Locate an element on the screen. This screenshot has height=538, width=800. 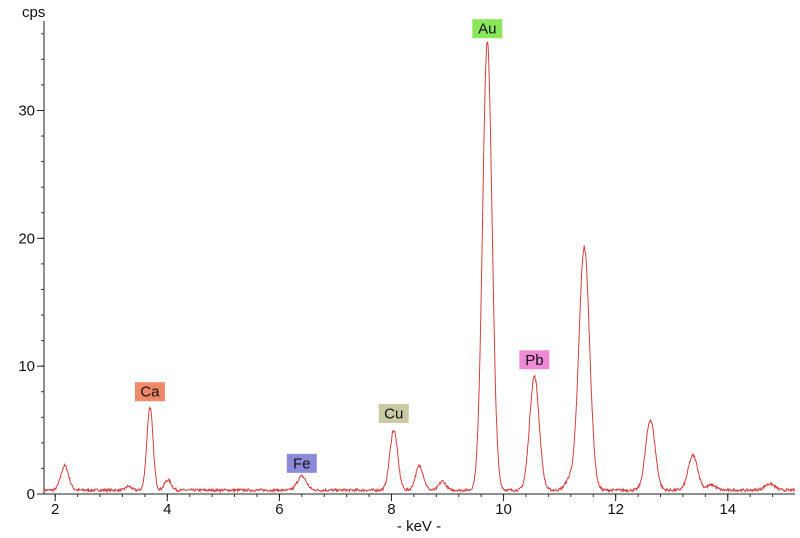
y-tick-label: 30 is located at coordinates (26, 110).